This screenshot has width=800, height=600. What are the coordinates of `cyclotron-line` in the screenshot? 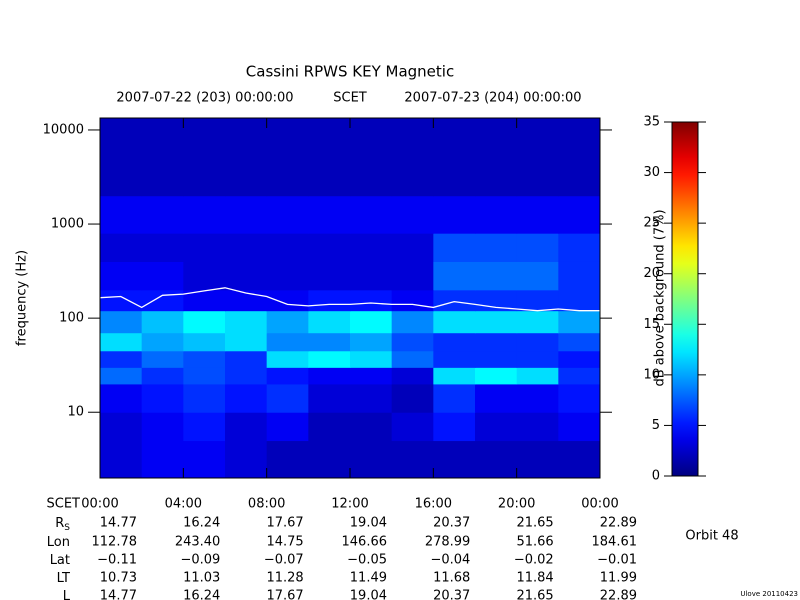 It's located at (349, 299).